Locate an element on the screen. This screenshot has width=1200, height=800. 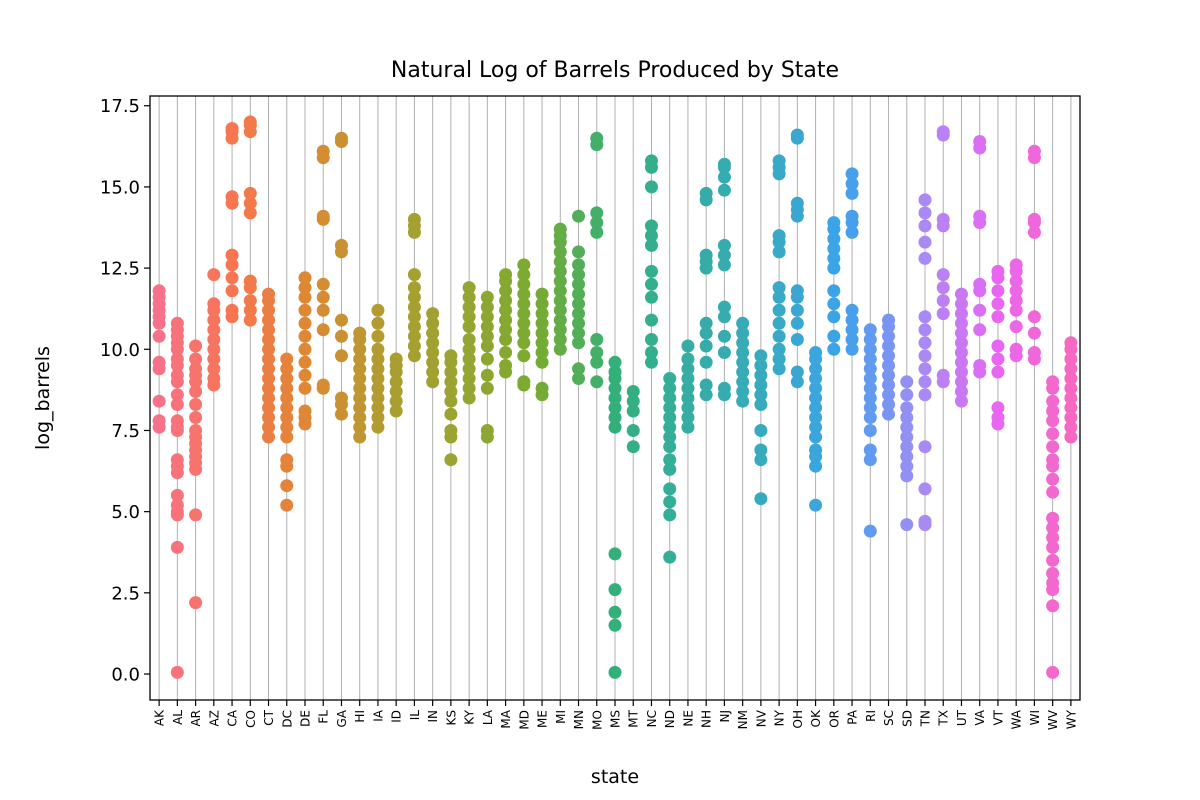
ytick-label: 15.0 is located at coordinates (120, 187).